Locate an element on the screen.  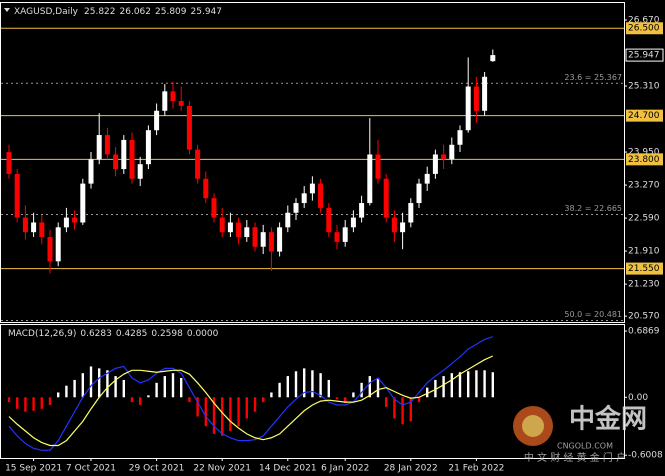
level-label: 23.800 is located at coordinates (644, 160).